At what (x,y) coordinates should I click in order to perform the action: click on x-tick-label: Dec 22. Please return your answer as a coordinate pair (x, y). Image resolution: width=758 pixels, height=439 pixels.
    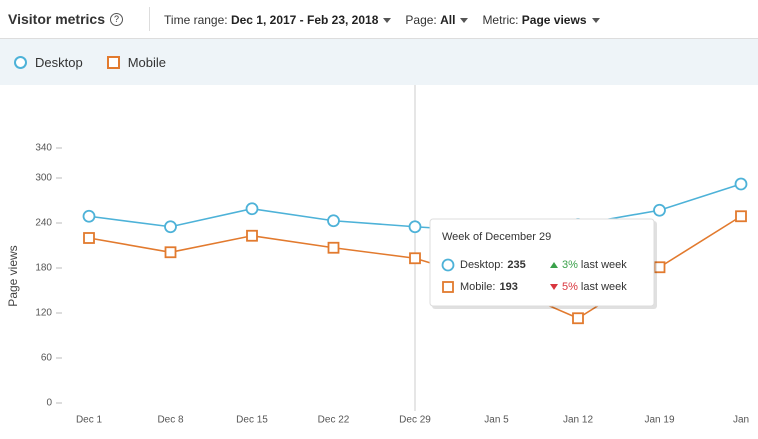
    Looking at the image, I should click on (334, 420).